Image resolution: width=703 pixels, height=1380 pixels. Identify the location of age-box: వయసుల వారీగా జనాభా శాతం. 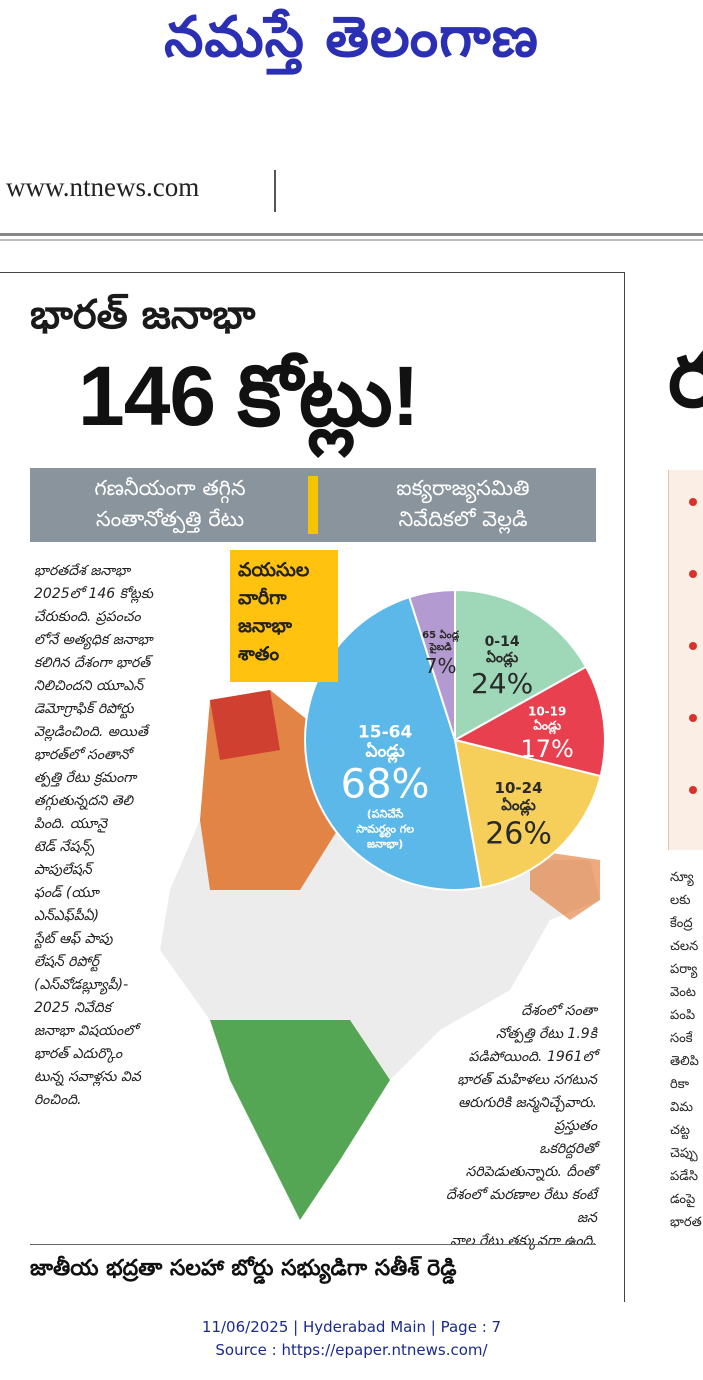
(284, 616).